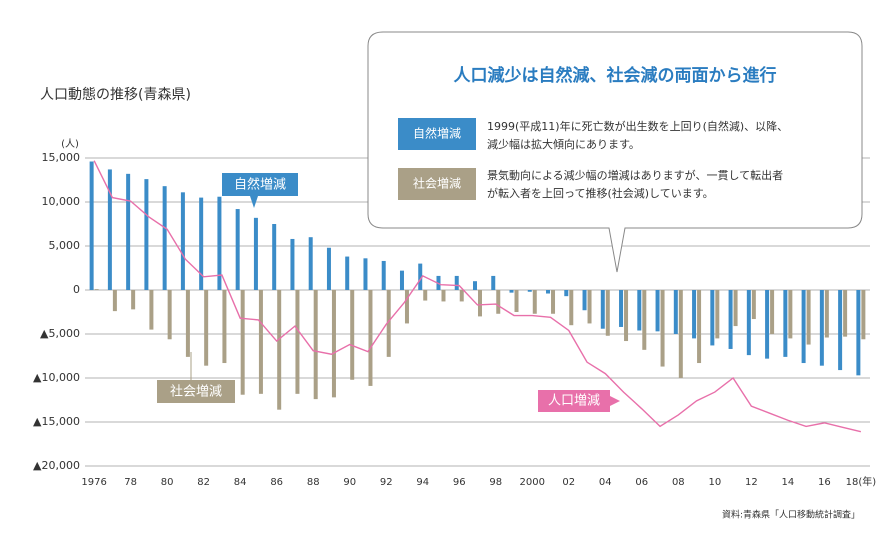 The image size is (887, 537). Describe the element at coordinates (600, 193) in the screenshot. I see `note: が転入者を上回って推移(社会減)しています。` at that location.